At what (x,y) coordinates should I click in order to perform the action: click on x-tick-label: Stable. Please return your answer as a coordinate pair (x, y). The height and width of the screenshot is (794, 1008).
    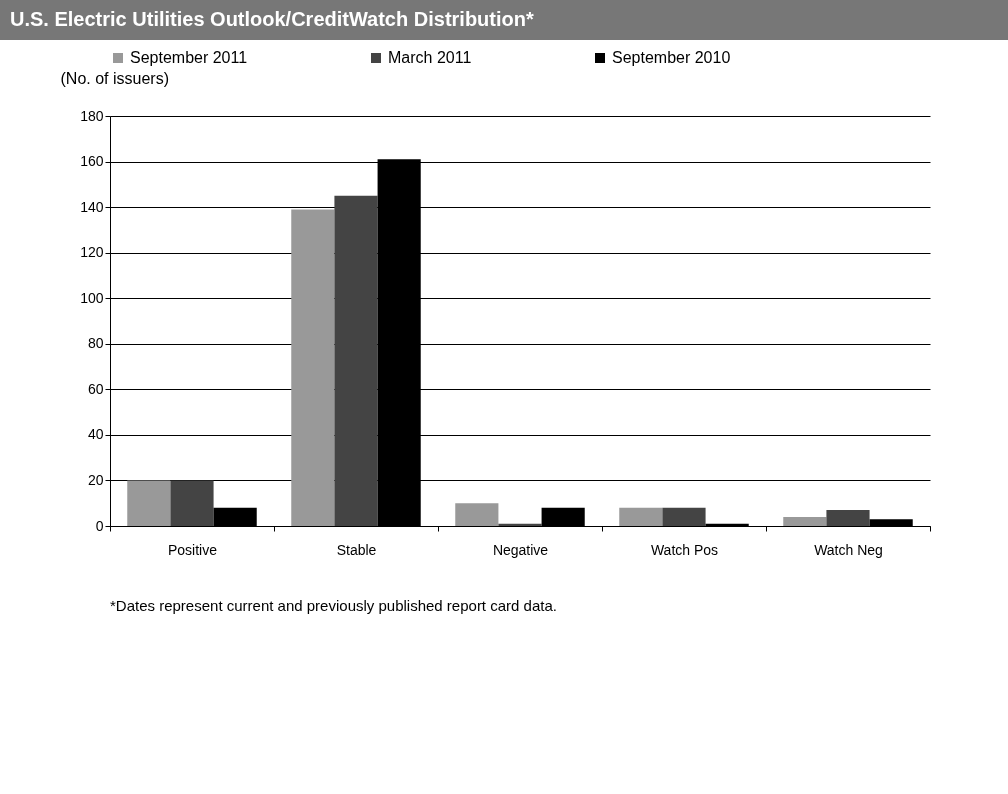
    Looking at the image, I should click on (356, 549).